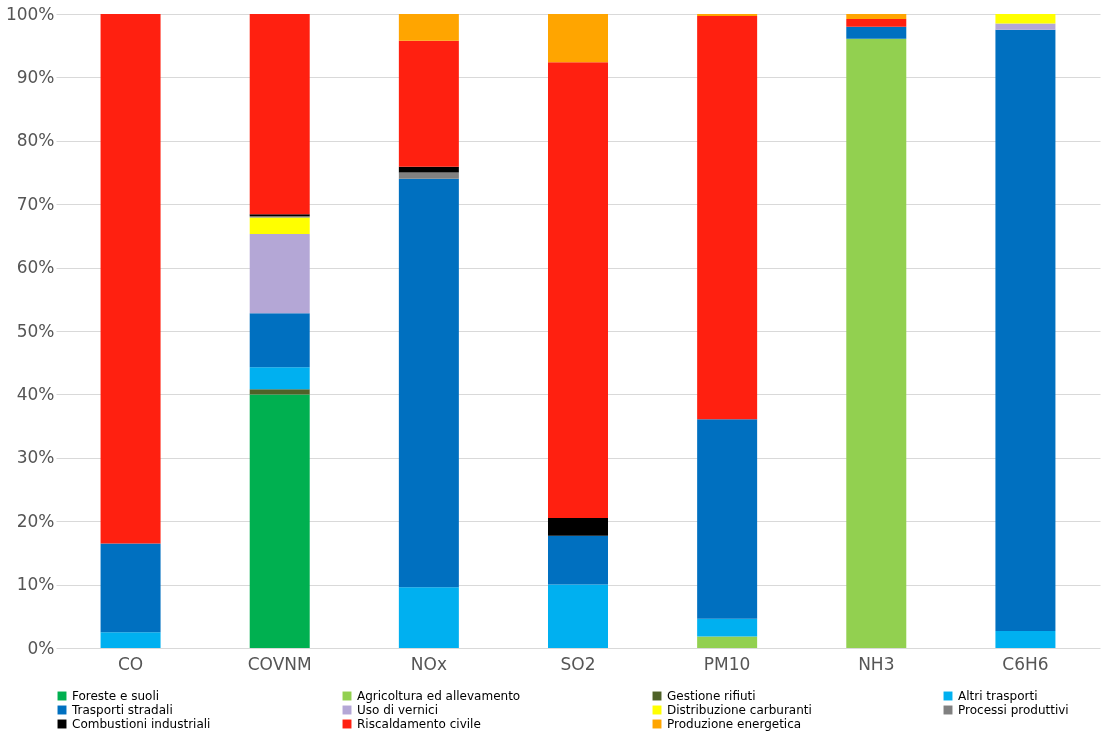 This screenshot has width=1115, height=742. What do you see at coordinates (35, 330) in the screenshot?
I see `y-tick-label: 50%` at bounding box center [35, 330].